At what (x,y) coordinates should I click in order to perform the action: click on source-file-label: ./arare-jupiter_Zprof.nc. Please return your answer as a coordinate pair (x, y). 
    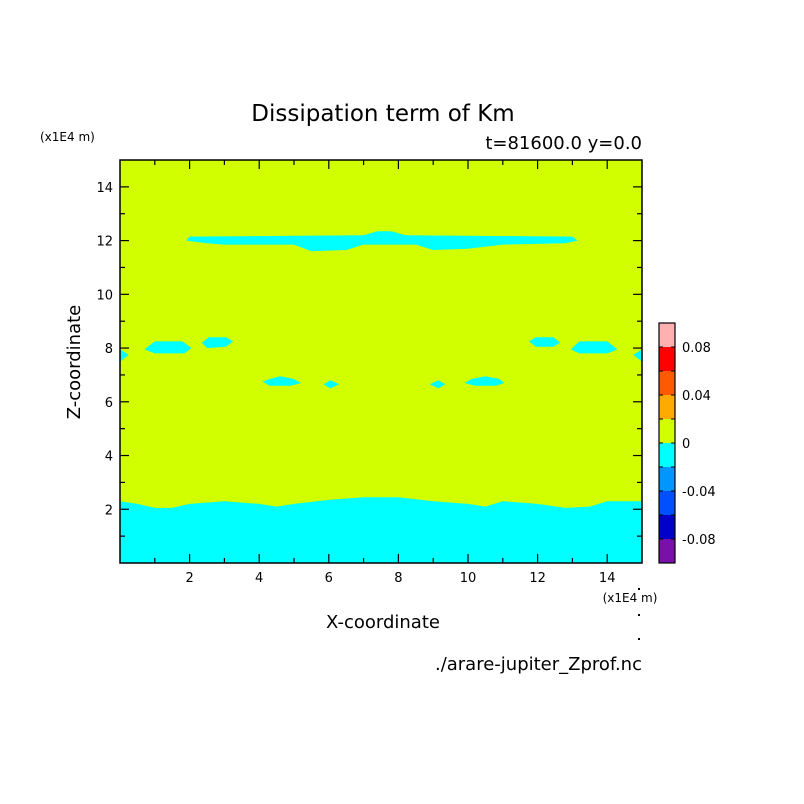
    Looking at the image, I should click on (538, 664).